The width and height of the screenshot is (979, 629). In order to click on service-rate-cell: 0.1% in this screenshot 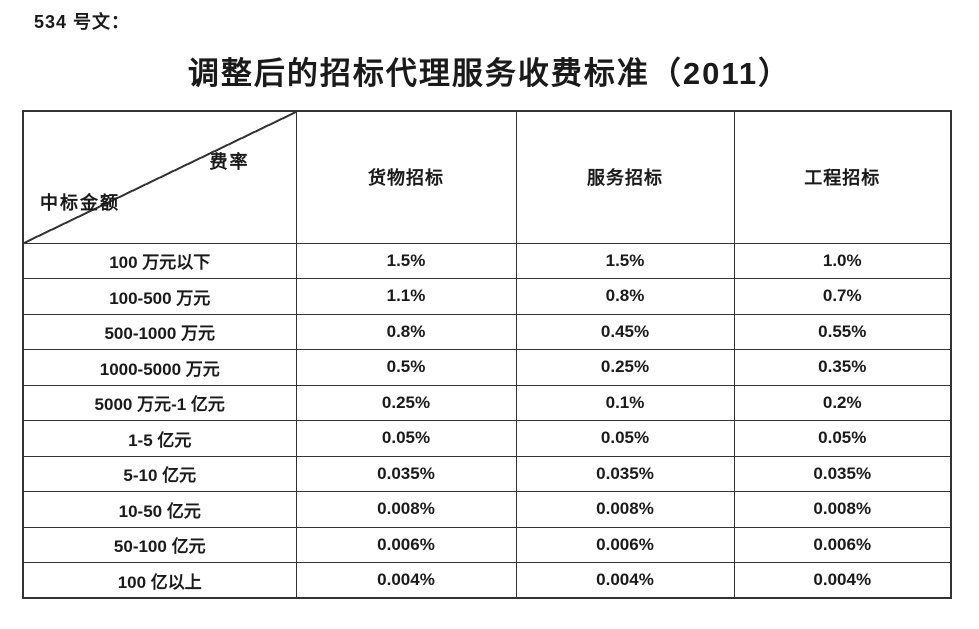, I will do `click(625, 402)`.